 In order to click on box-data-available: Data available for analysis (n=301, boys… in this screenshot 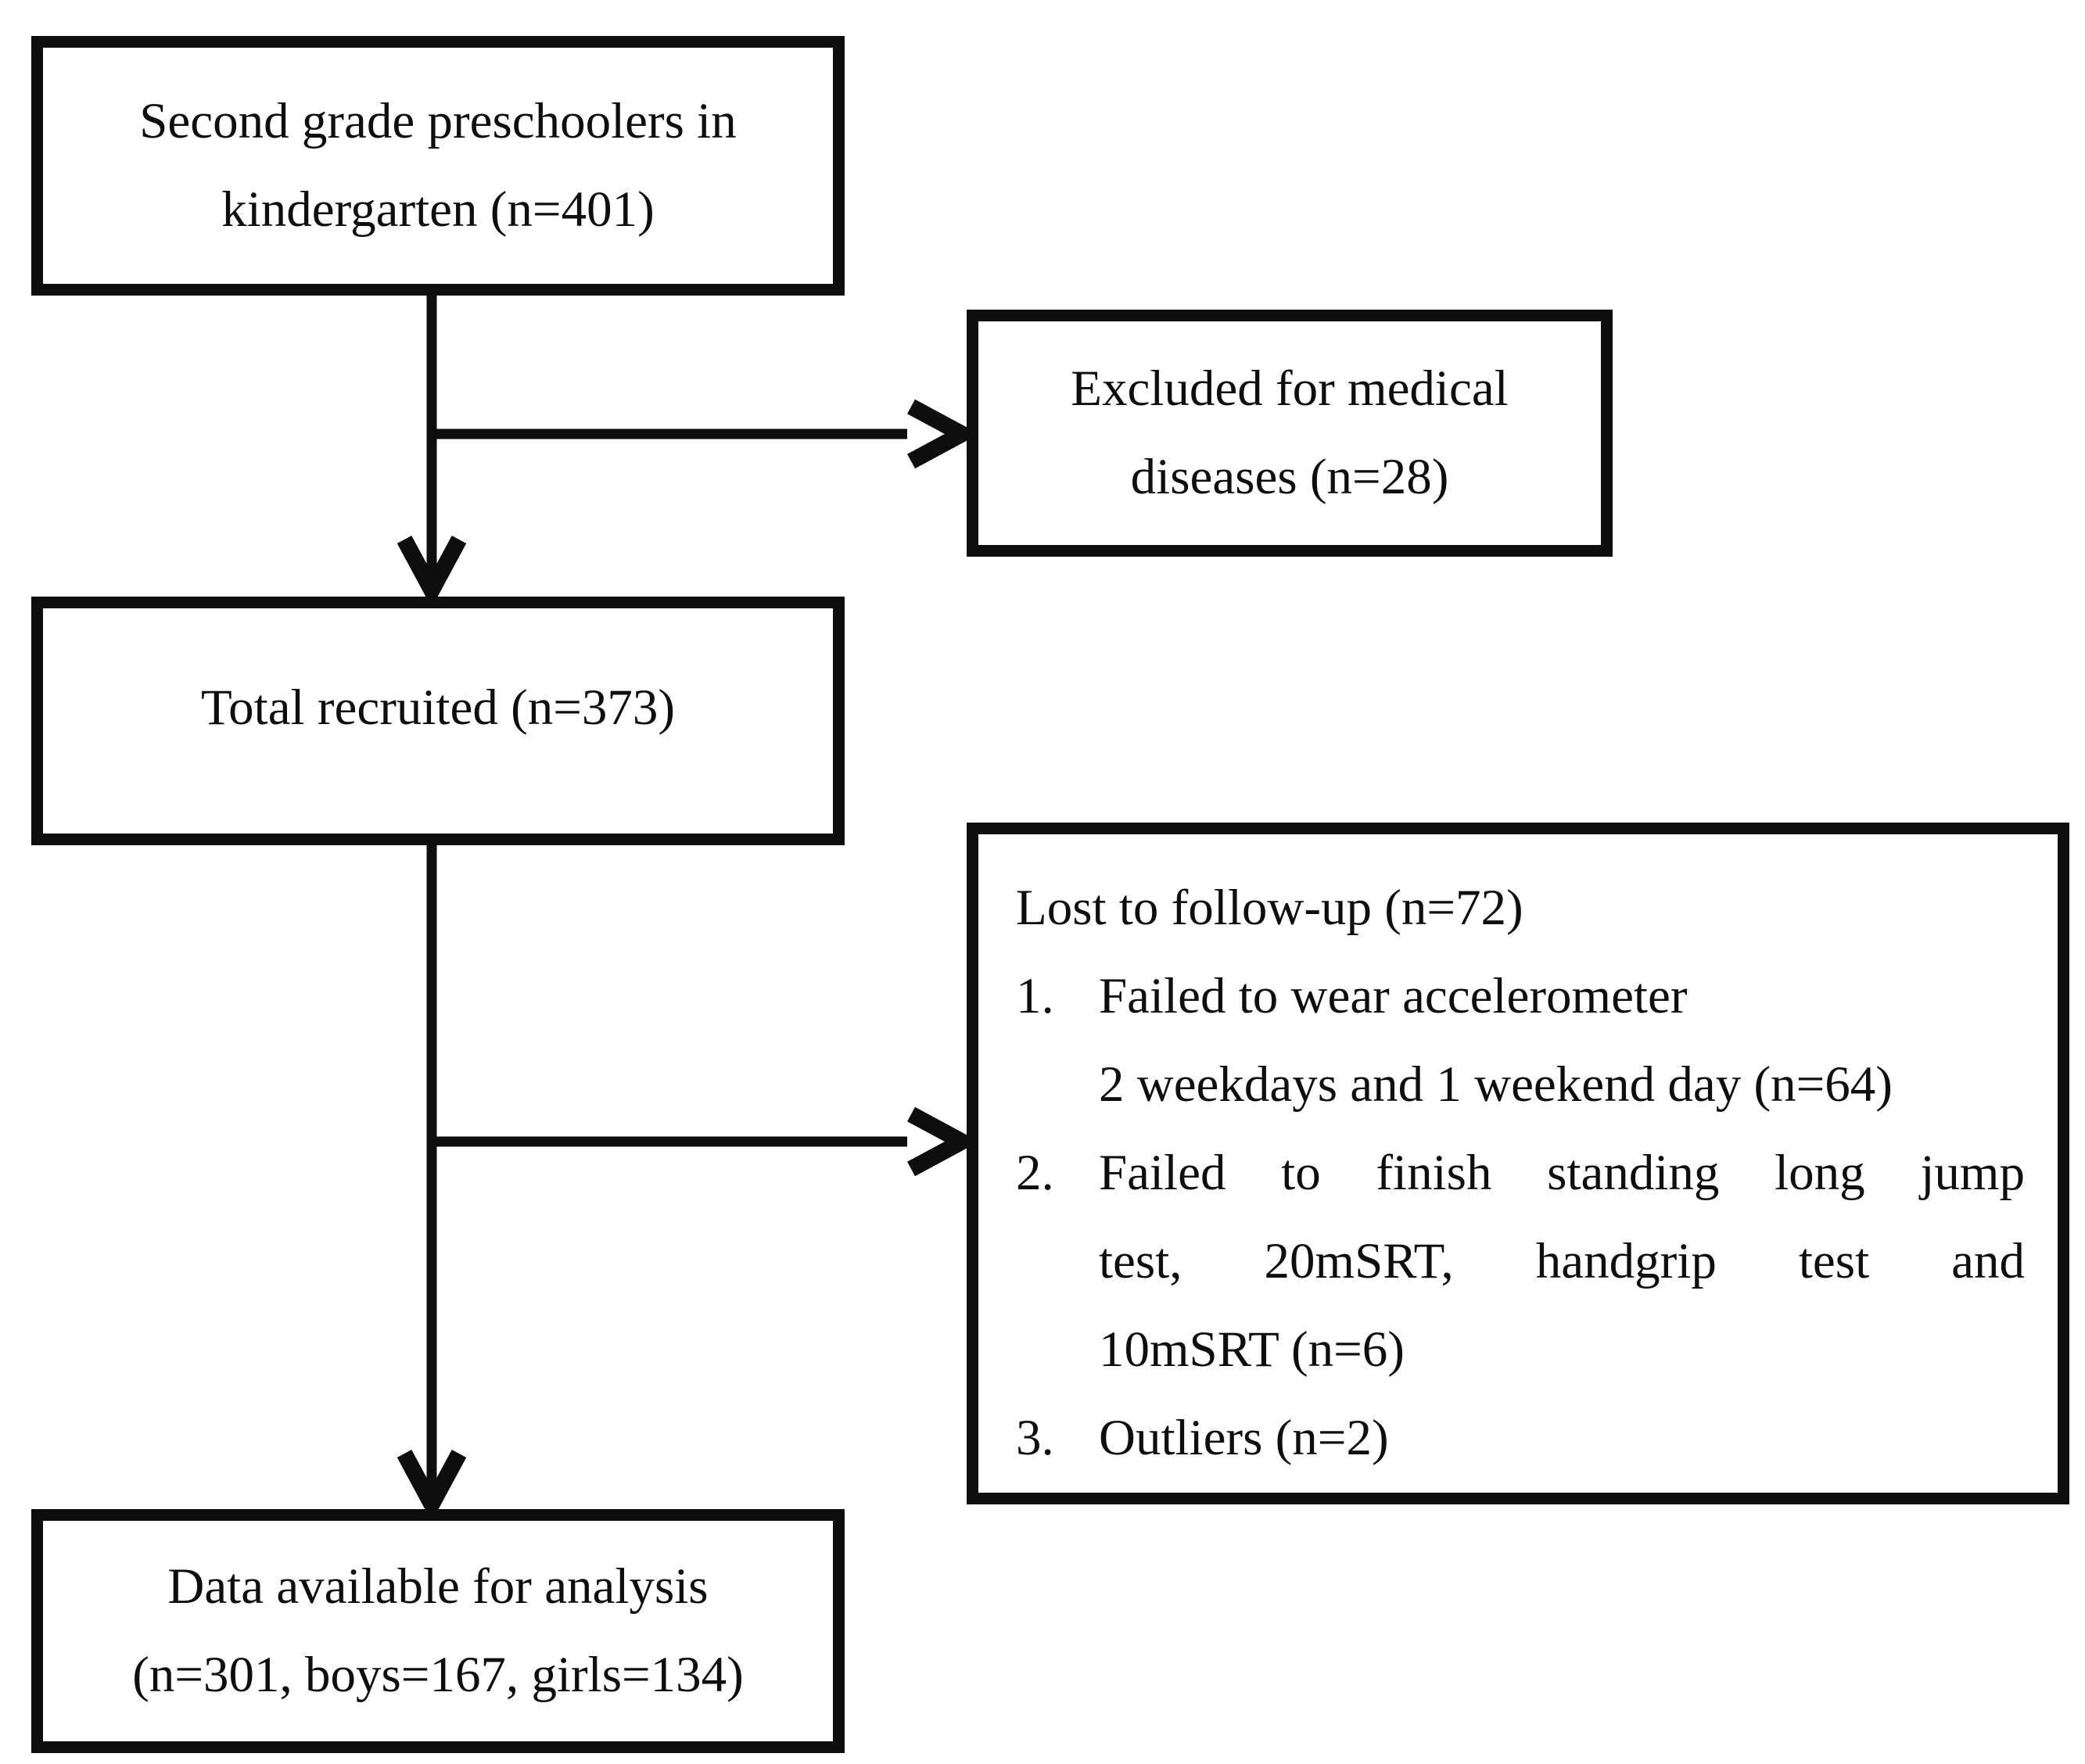, I will do `click(438, 1631)`.